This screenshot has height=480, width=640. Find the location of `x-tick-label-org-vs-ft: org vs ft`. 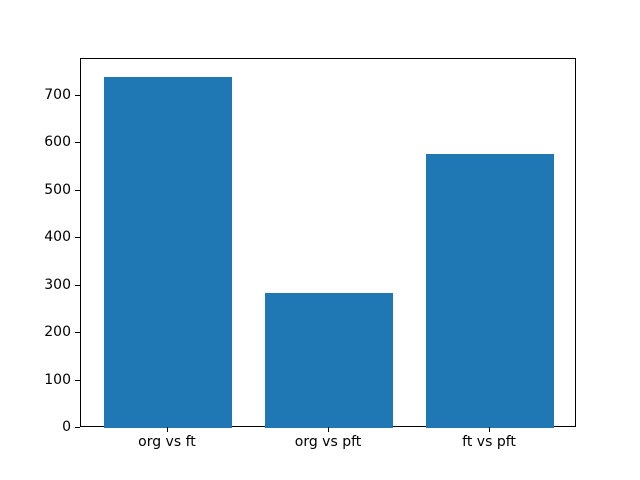

x-tick-label-org-vs-ft: org vs ft is located at coordinates (167, 442).